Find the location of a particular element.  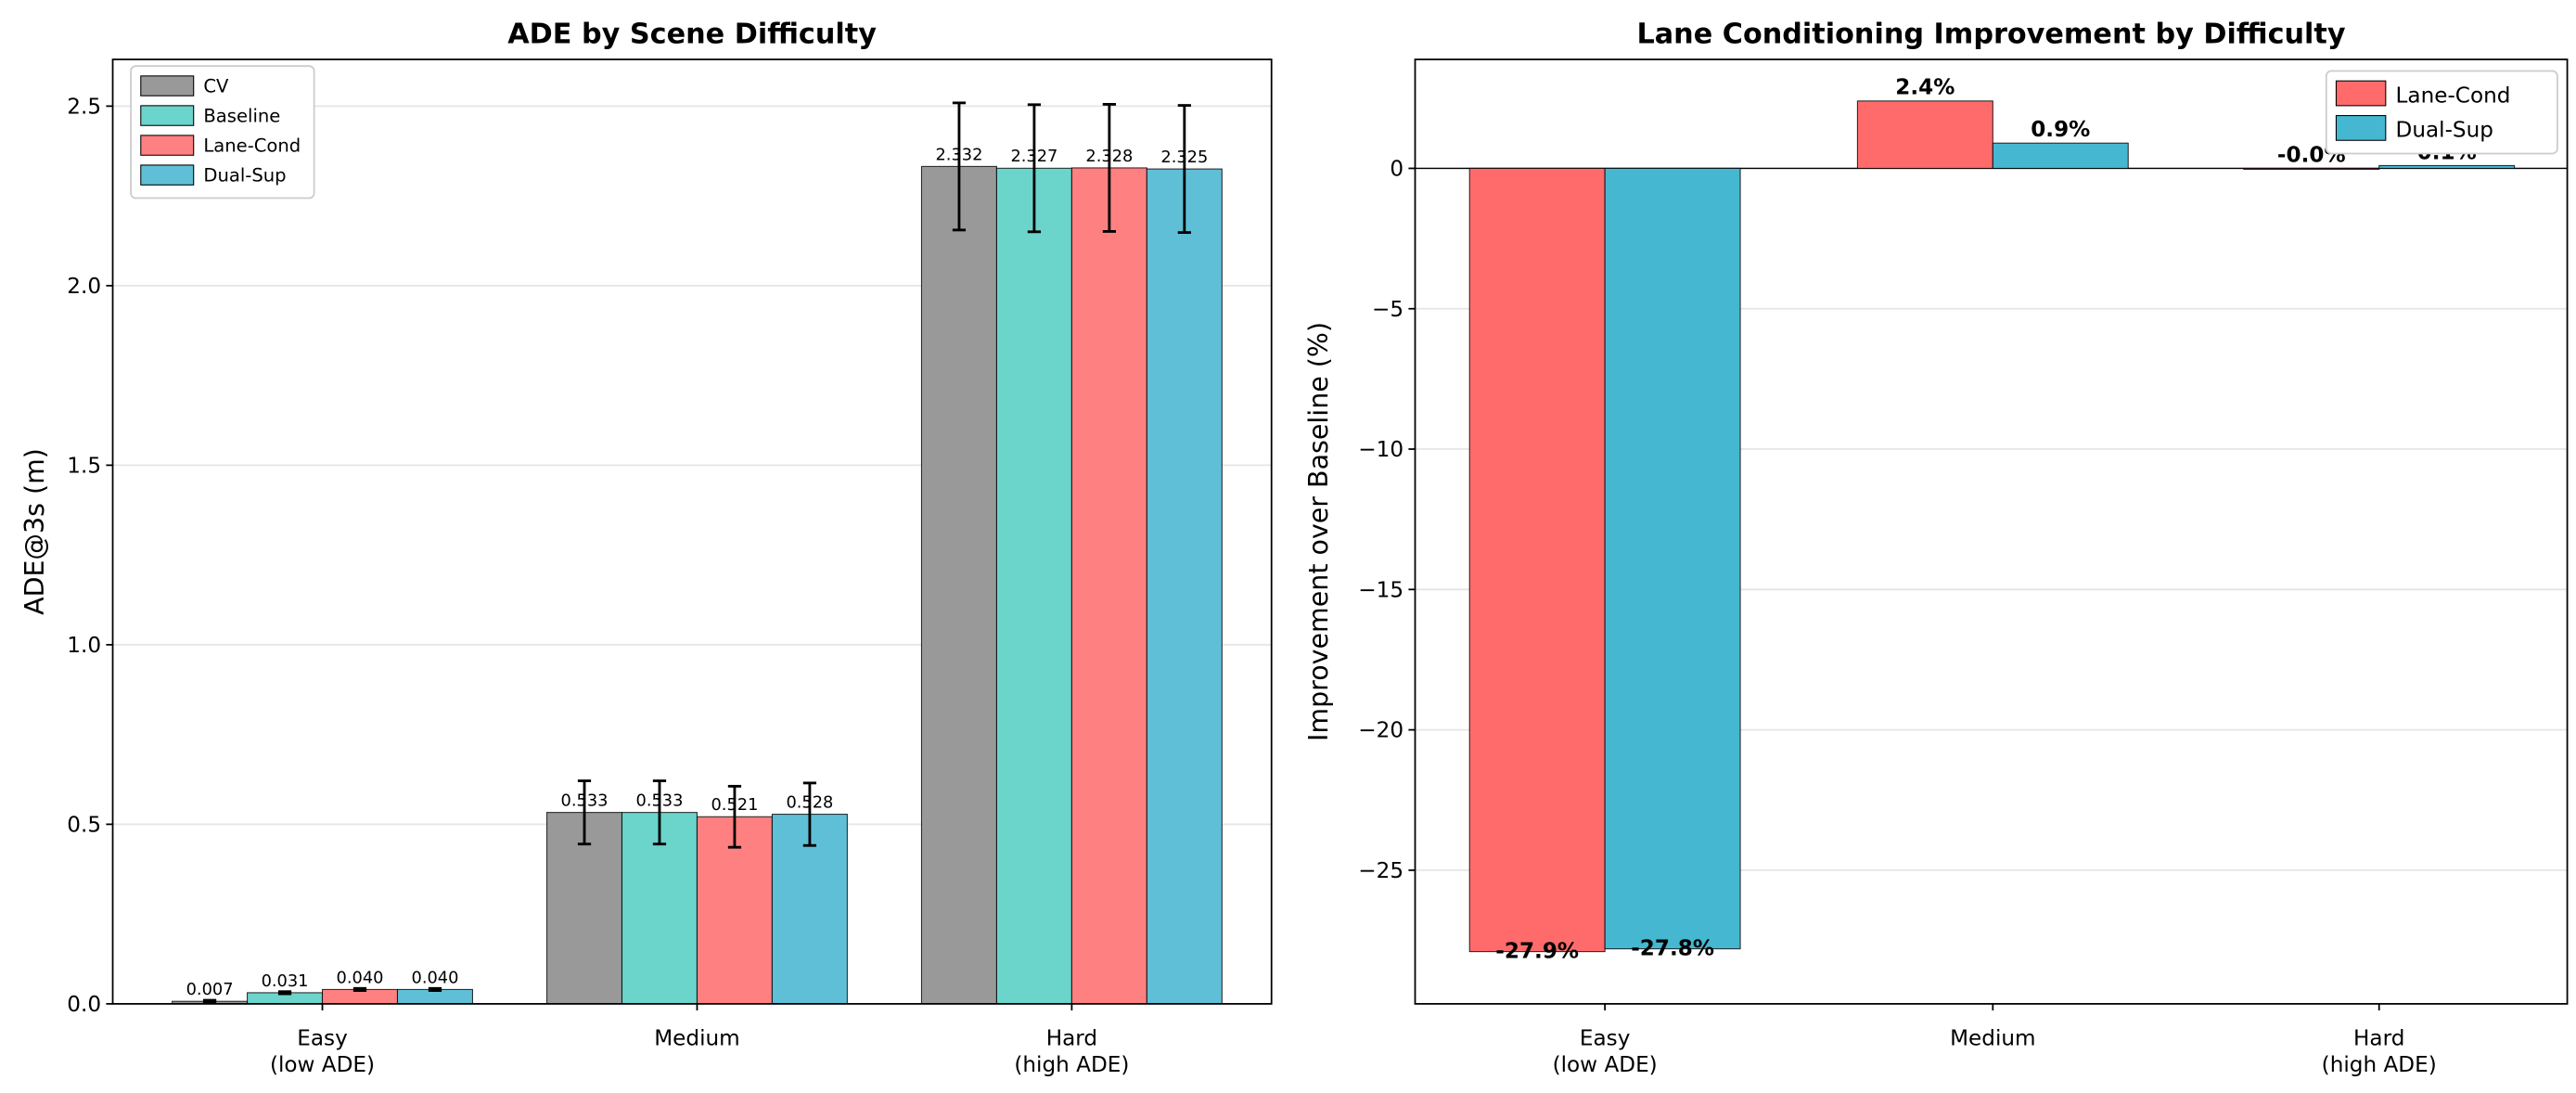

data-label: 2.327 is located at coordinates (1033, 156).